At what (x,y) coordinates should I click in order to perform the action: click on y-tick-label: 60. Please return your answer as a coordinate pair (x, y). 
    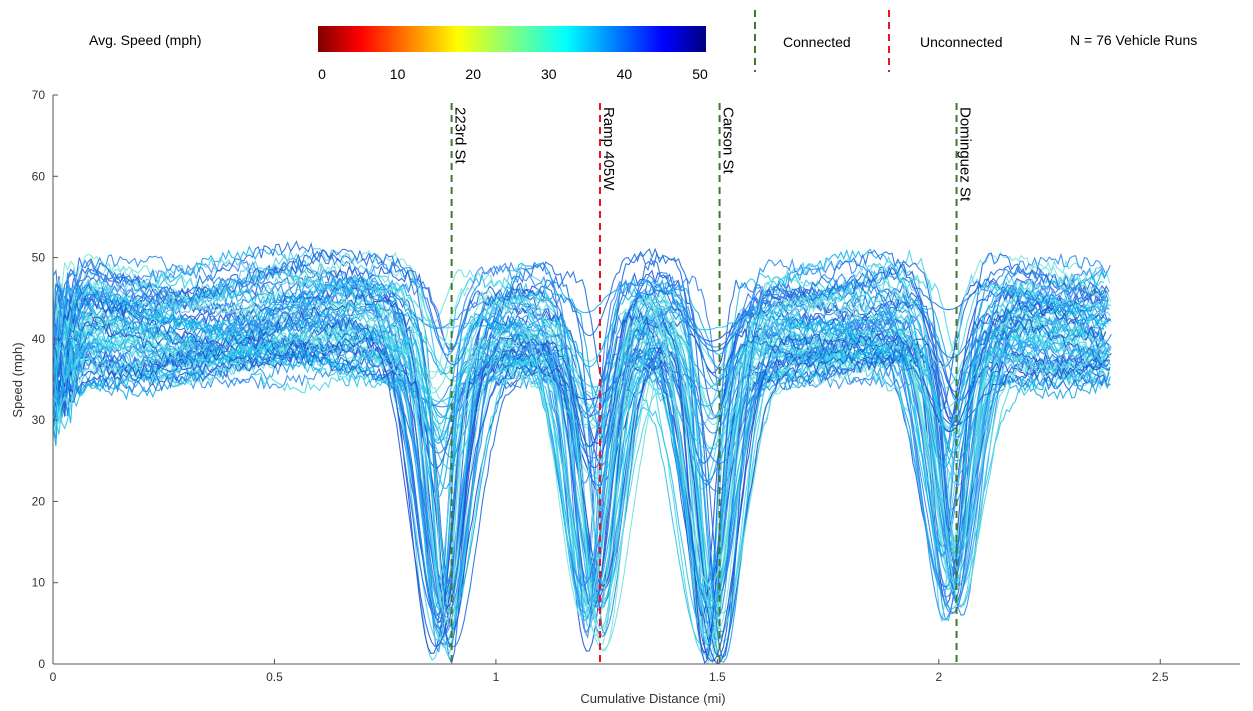
    Looking at the image, I should click on (39, 176).